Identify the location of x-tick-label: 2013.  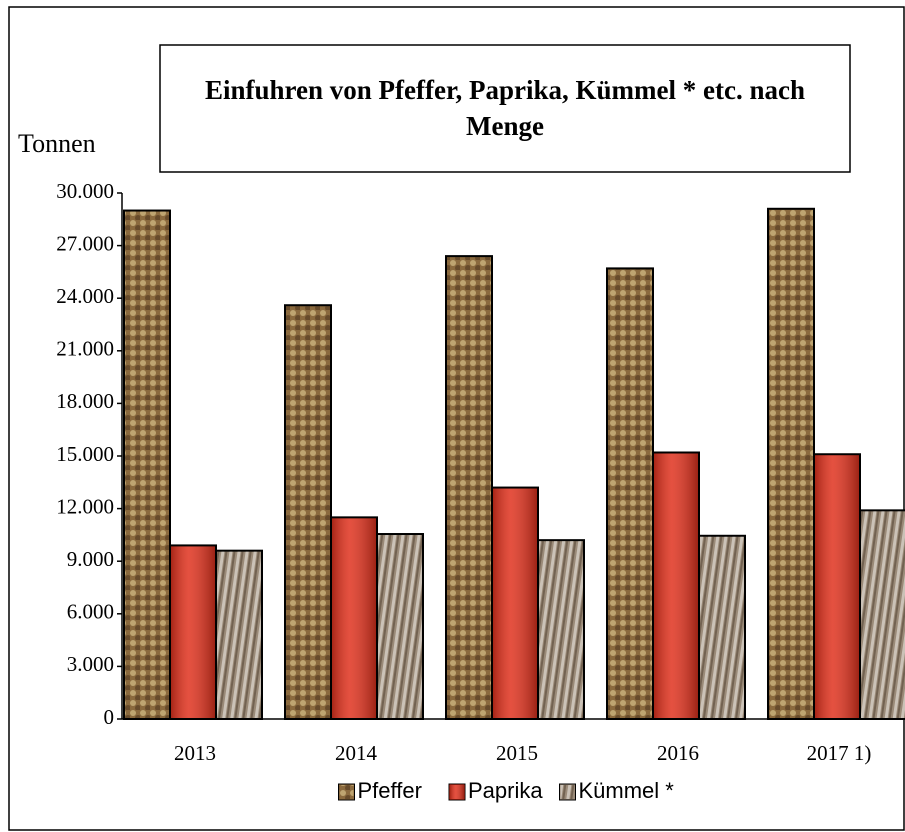
(195, 753).